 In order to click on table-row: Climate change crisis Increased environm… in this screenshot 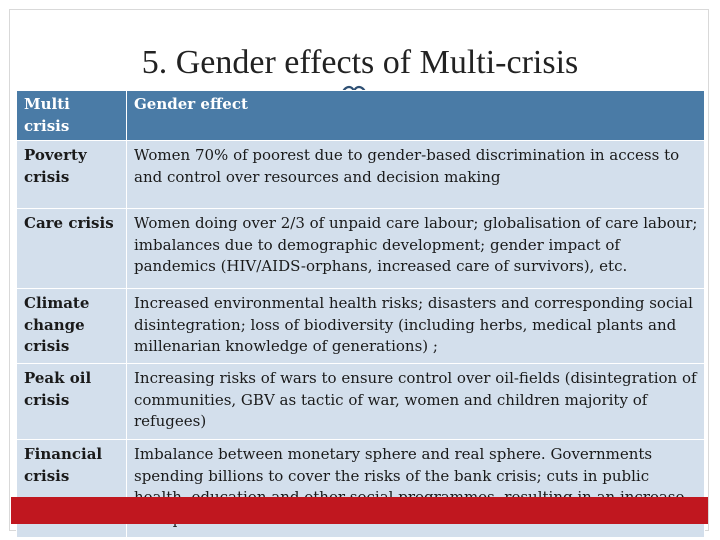, I will do `click(360, 326)`.